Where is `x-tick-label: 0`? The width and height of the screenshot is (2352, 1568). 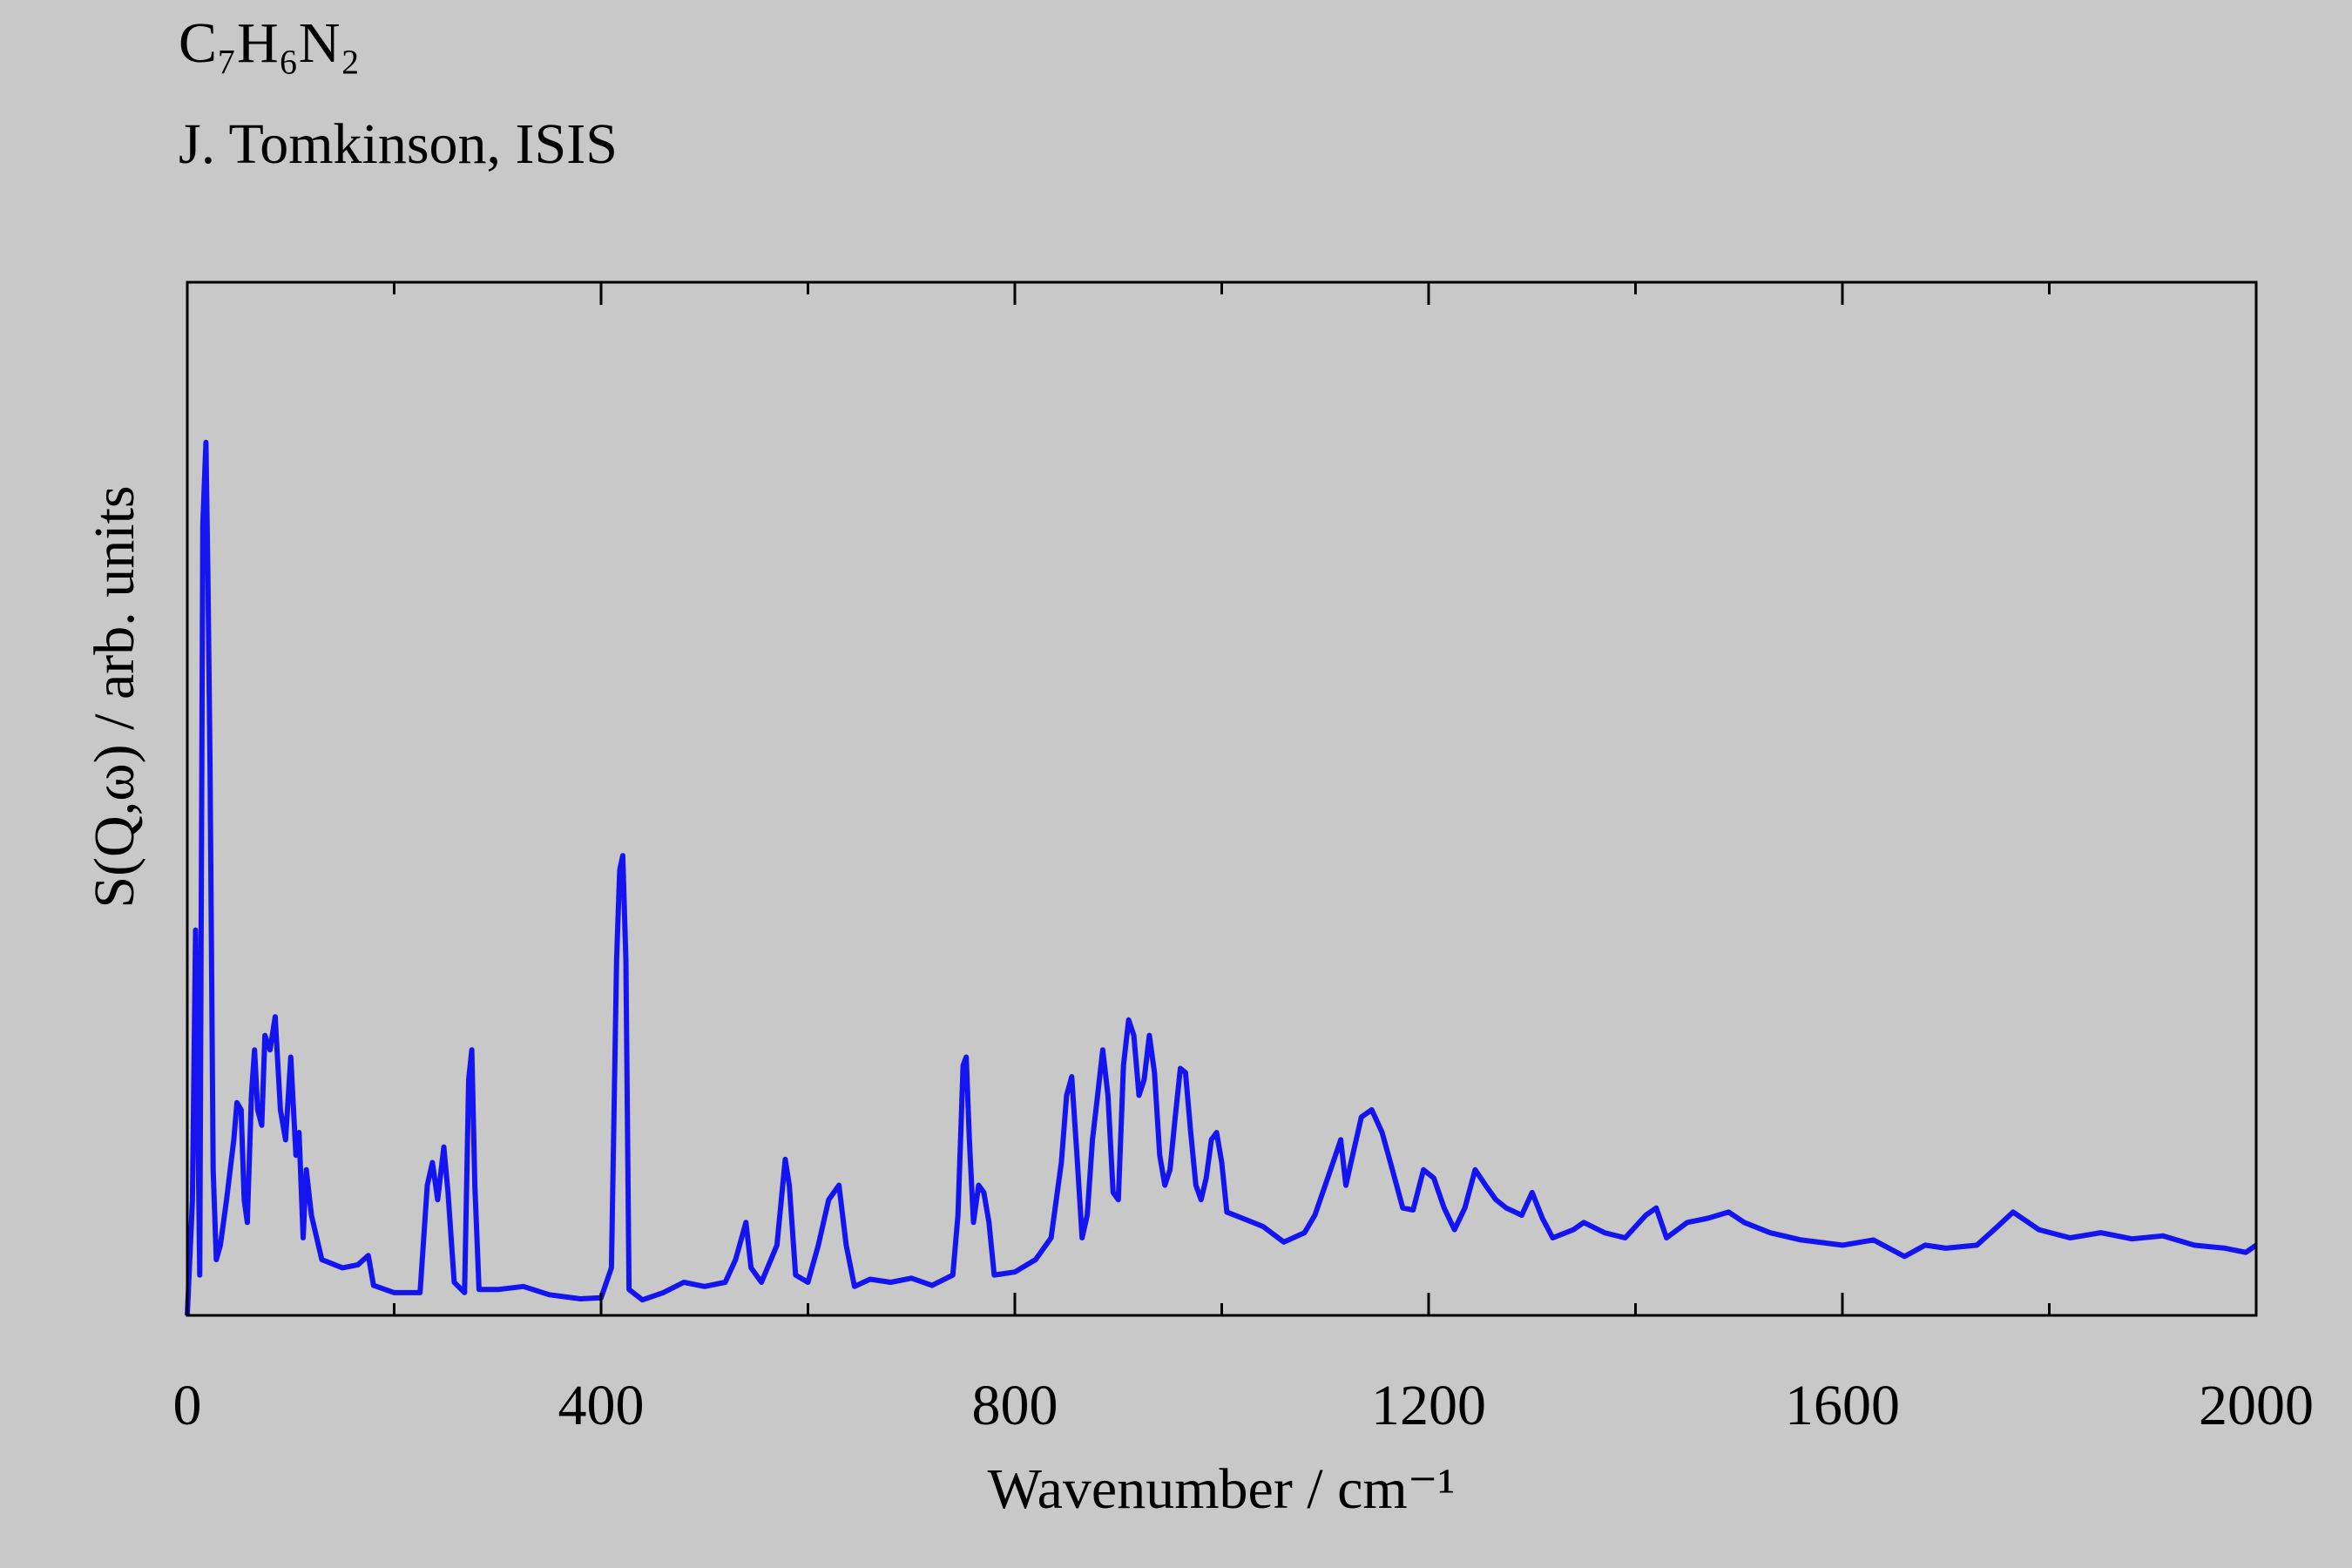
x-tick-label: 0 is located at coordinates (188, 1405).